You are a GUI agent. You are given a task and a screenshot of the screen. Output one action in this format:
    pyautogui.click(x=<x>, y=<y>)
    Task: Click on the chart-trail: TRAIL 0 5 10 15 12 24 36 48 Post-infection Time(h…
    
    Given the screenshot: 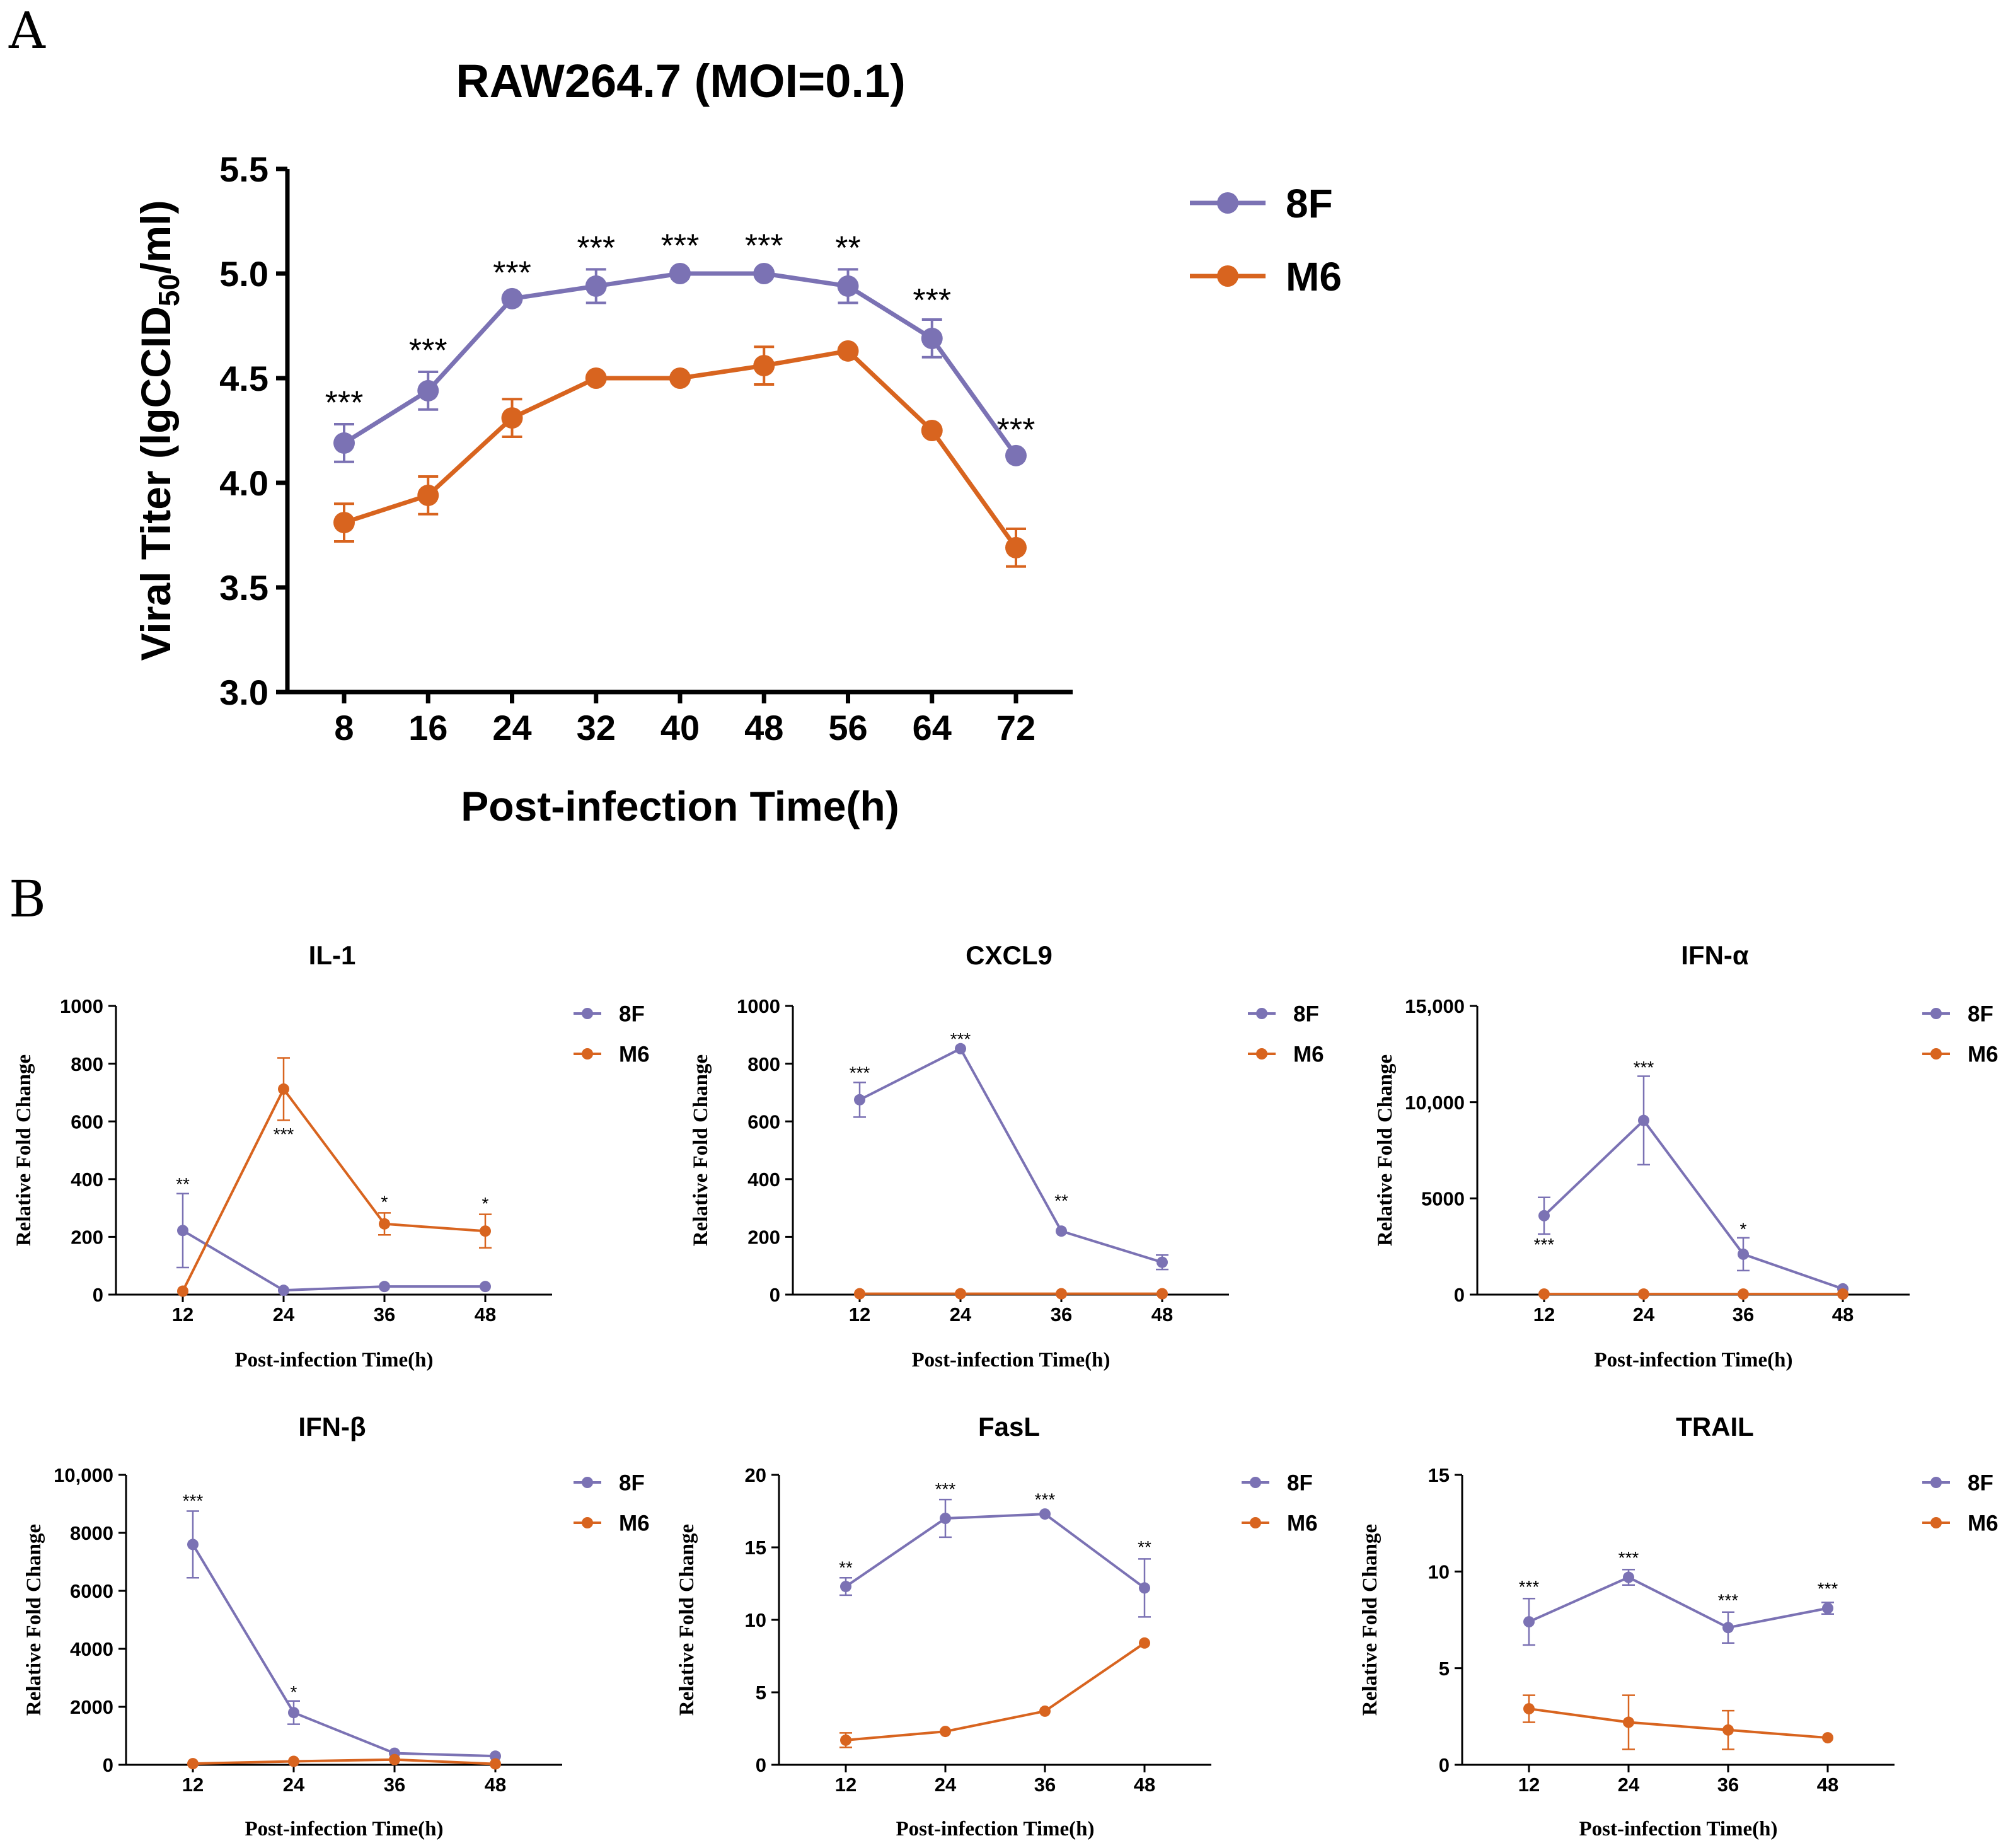 What is the action you would take?
    pyautogui.click(x=1679, y=1626)
    